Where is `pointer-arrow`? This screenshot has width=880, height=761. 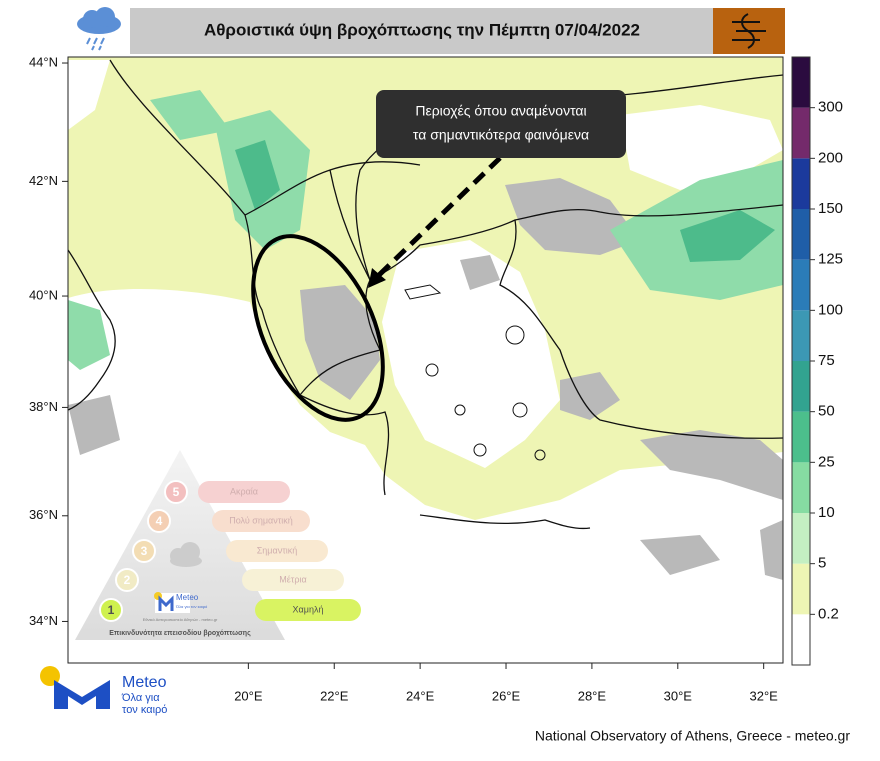 pointer-arrow is located at coordinates (439, 217).